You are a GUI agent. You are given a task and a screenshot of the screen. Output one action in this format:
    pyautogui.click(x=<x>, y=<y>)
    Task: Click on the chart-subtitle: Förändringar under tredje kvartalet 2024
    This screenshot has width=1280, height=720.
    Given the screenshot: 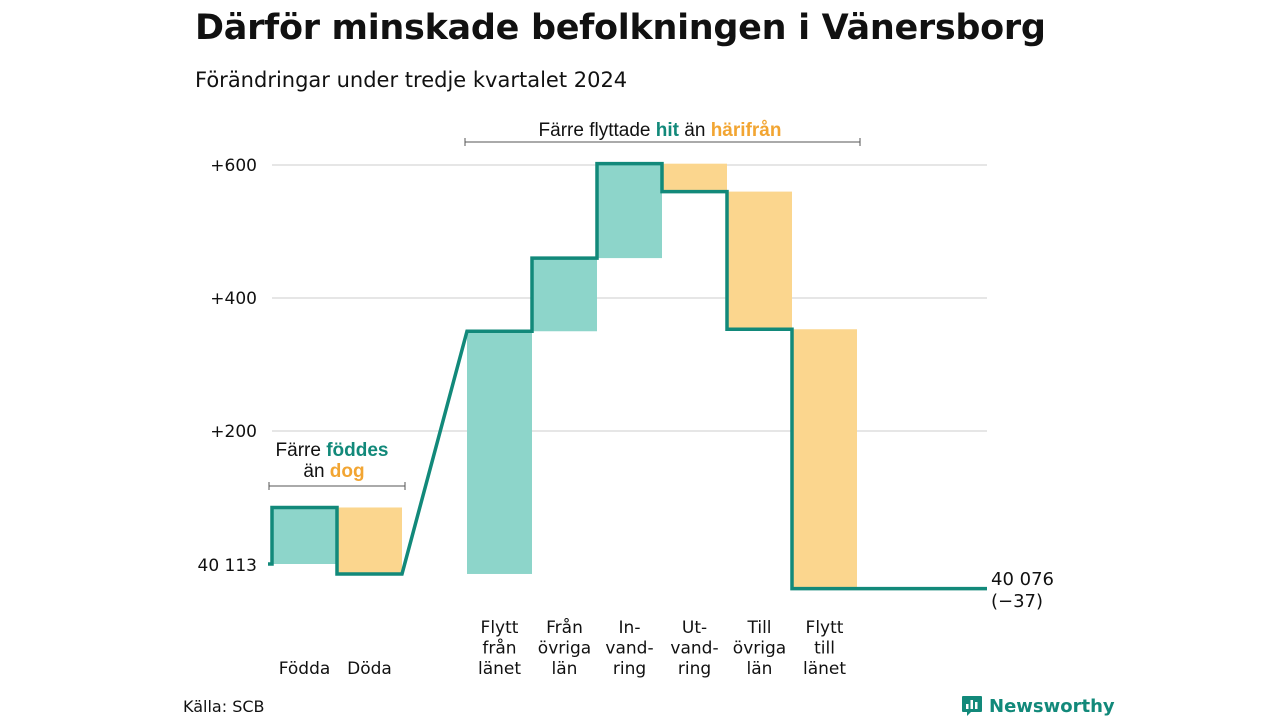 What is the action you would take?
    pyautogui.click(x=411, y=80)
    